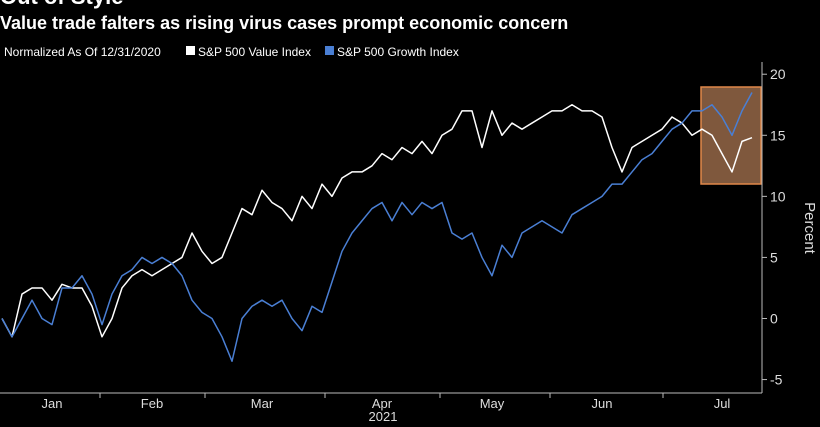 The width and height of the screenshot is (820, 427). I want to click on x-tick-label: Mar, so click(262, 403).